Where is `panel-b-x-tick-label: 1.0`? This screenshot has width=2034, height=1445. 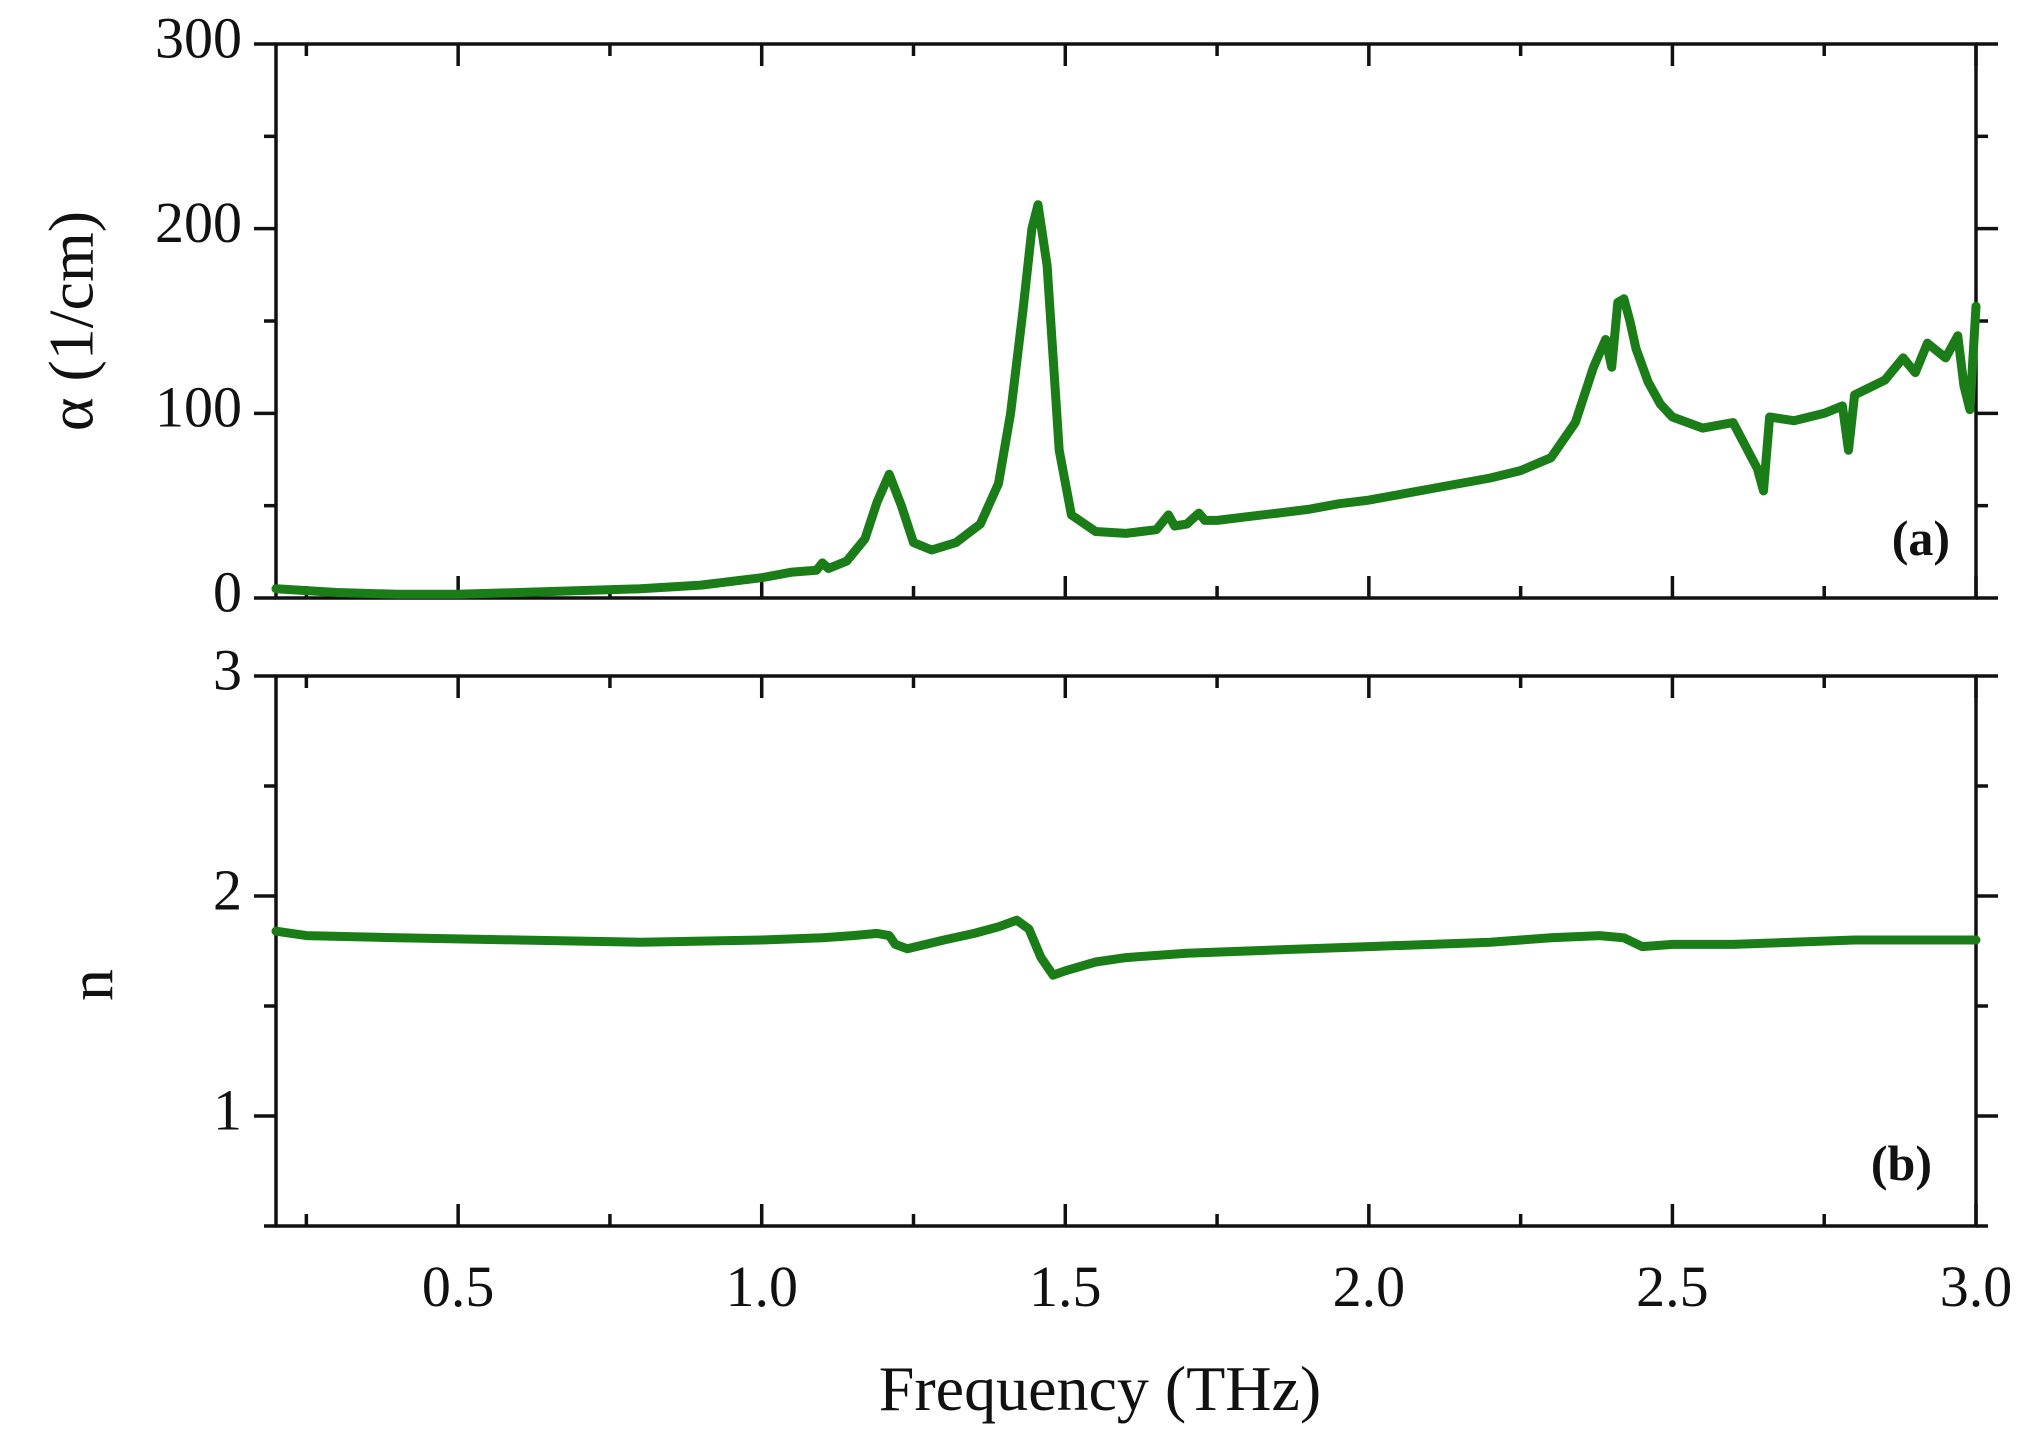 panel-b-x-tick-label: 1.0 is located at coordinates (761, 1286).